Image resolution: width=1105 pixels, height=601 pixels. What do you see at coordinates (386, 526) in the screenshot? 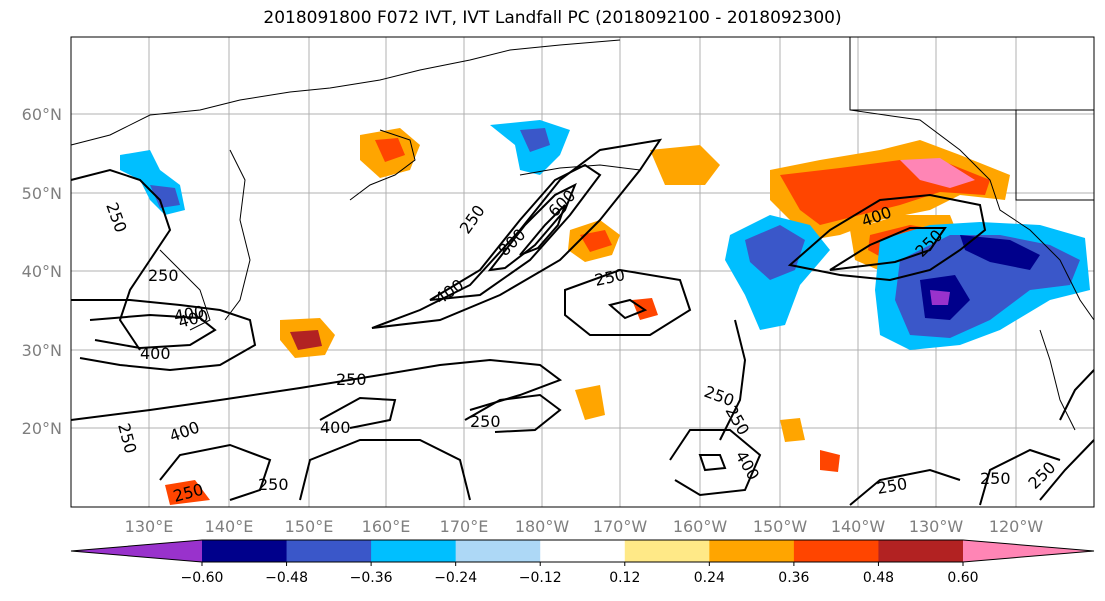
I see `lon-tick: 160°E` at bounding box center [386, 526].